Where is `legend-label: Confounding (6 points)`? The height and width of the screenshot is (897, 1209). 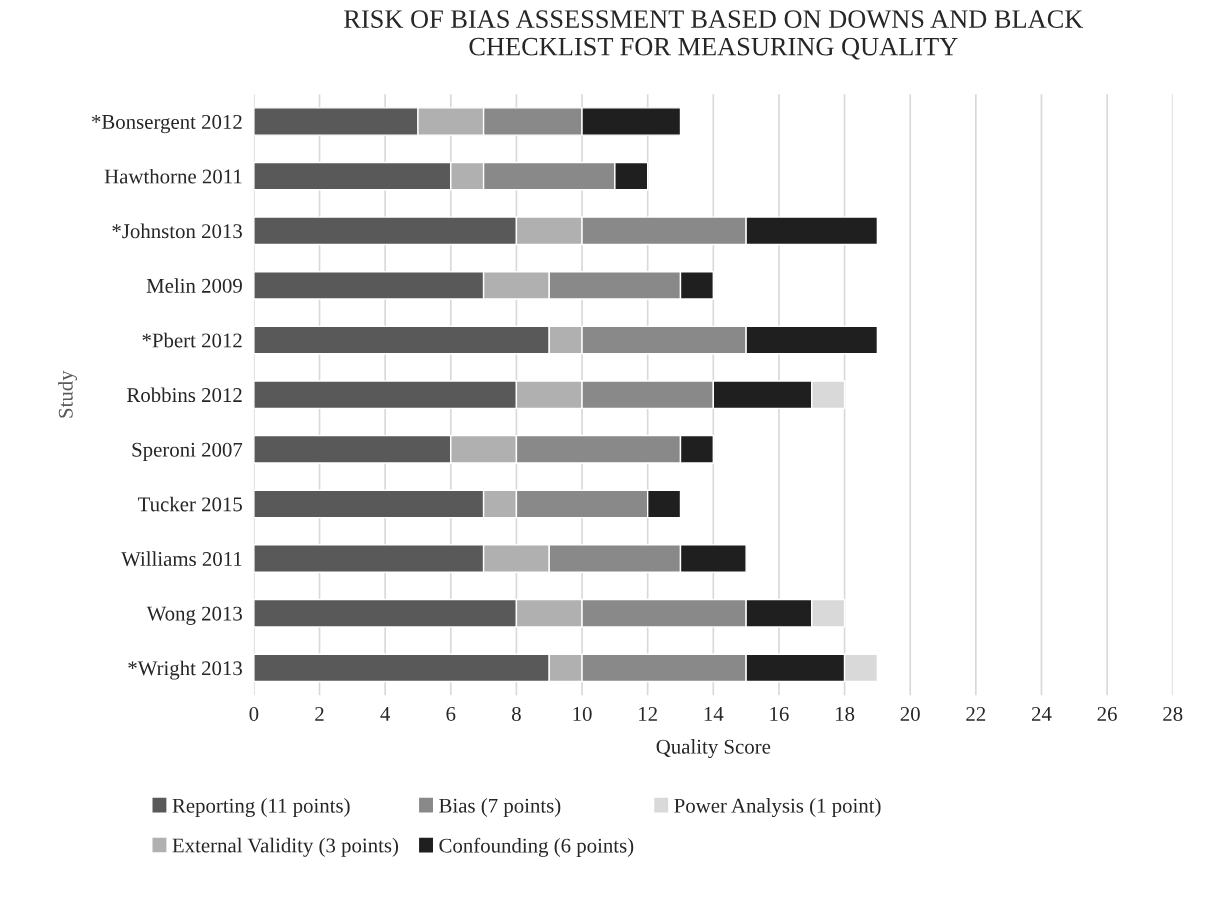
legend-label: Confounding (6 points) is located at coordinates (536, 847).